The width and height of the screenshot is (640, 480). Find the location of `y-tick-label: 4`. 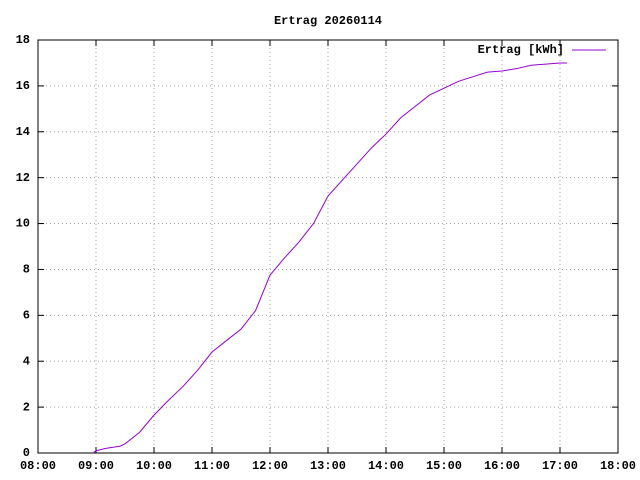

y-tick-label: 4 is located at coordinates (26, 361).